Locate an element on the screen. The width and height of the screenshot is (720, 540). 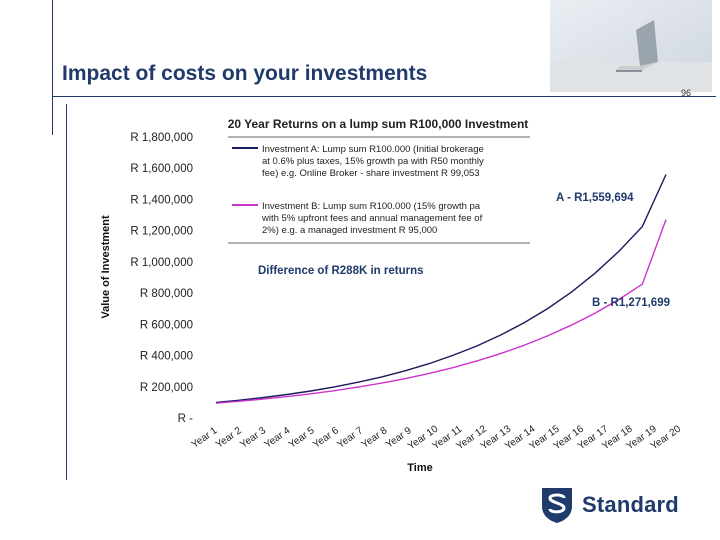
x-axis-label: Time is located at coordinates (419, 468).